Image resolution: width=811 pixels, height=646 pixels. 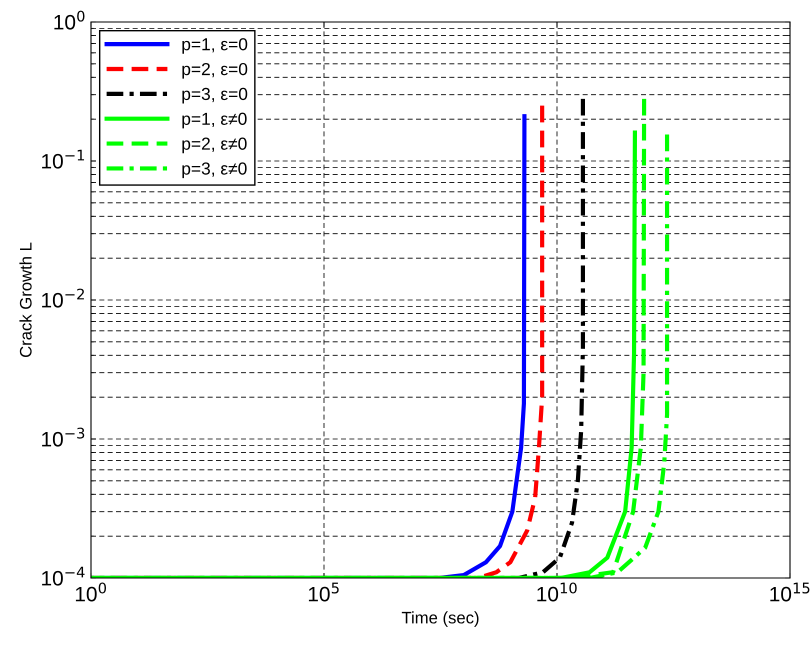 I want to click on legend-label: p=3, ε=0, so click(x=215, y=96).